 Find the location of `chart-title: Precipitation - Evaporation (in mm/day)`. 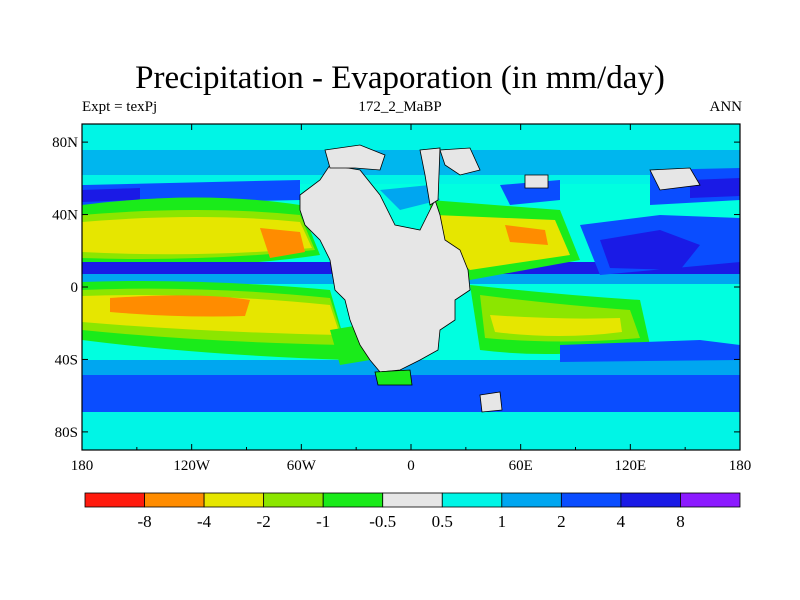

chart-title: Precipitation - Evaporation (in mm/day) is located at coordinates (400, 78).